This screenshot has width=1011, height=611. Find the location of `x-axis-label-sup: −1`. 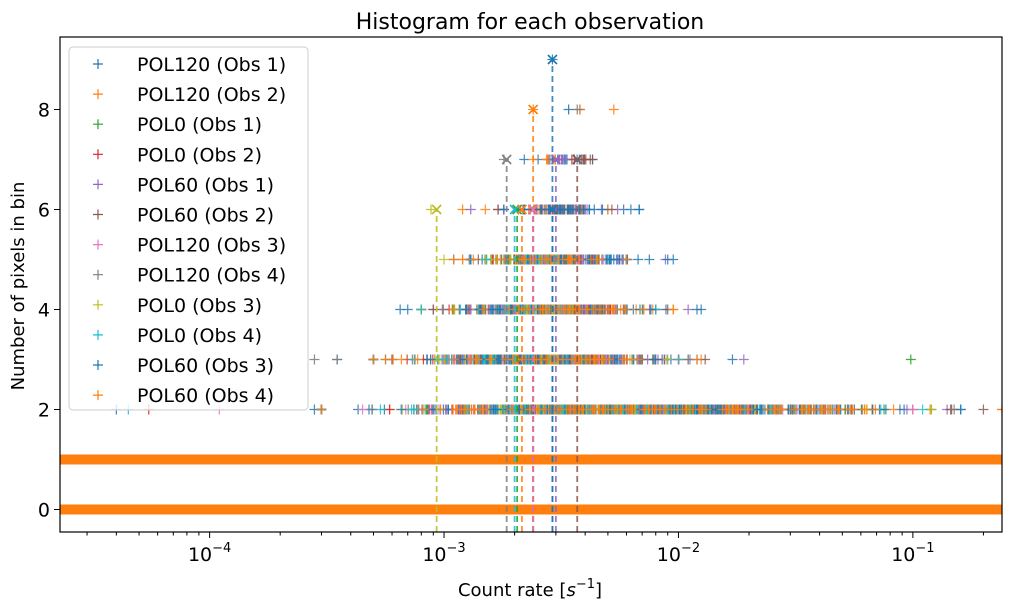

x-axis-label-sup: −1 is located at coordinates (585, 584).